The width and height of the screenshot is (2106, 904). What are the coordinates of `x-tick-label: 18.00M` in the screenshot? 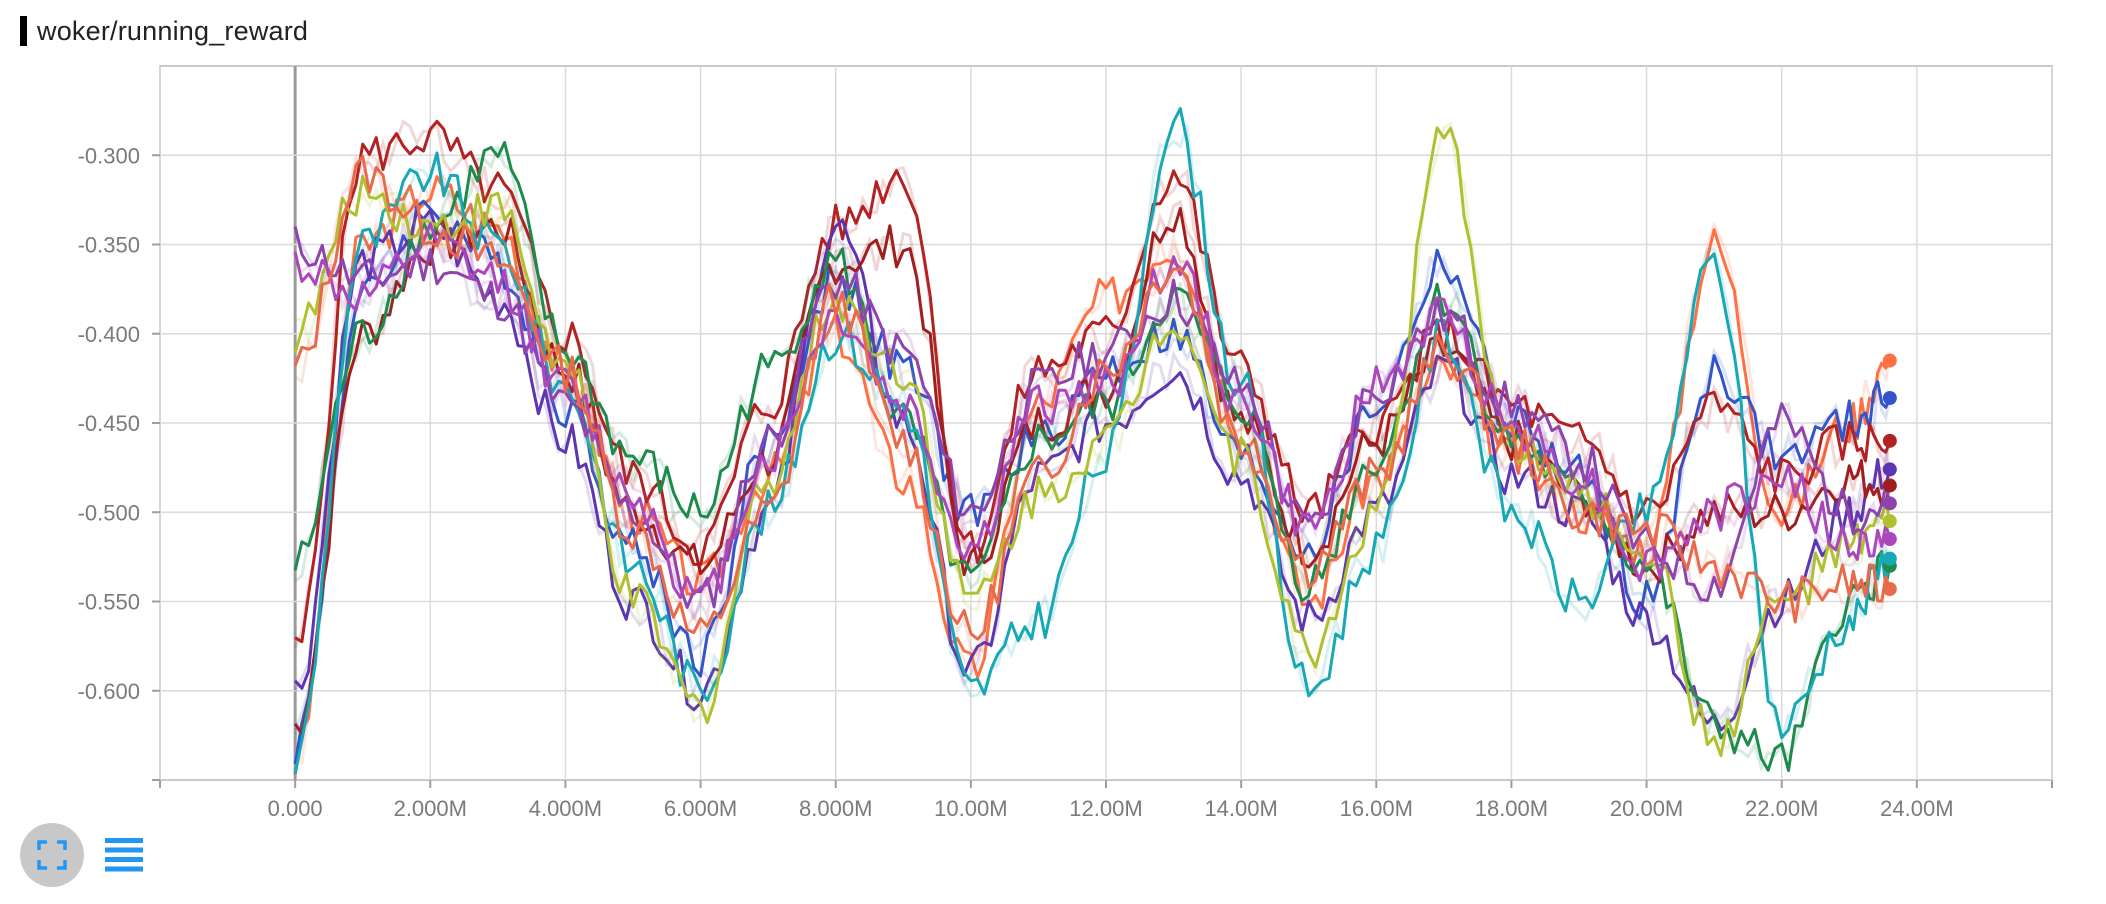 It's located at (1511, 808).